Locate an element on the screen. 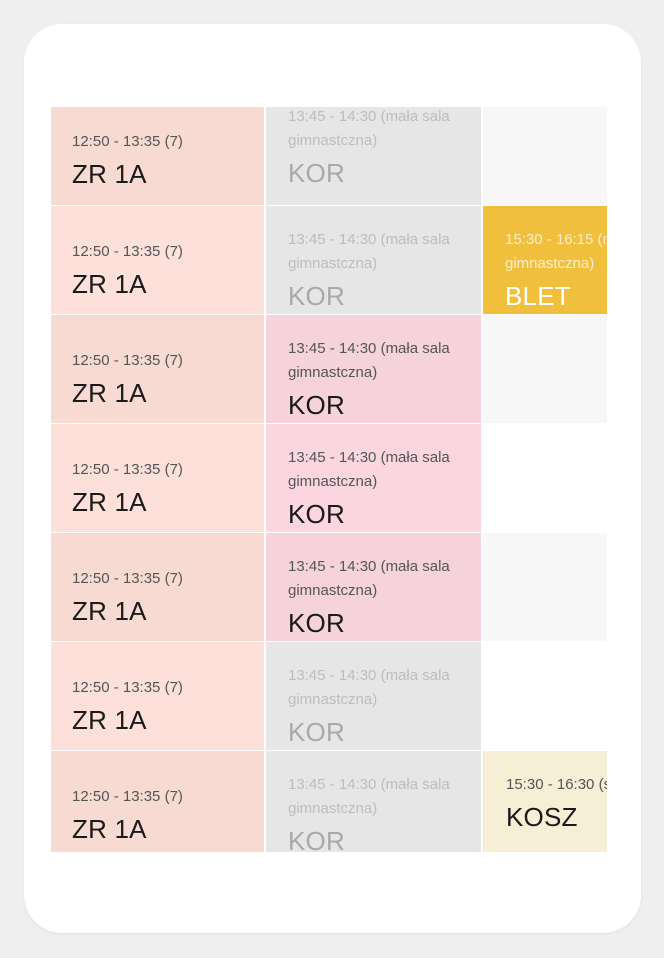  lesson-name: BLET is located at coordinates (538, 296).